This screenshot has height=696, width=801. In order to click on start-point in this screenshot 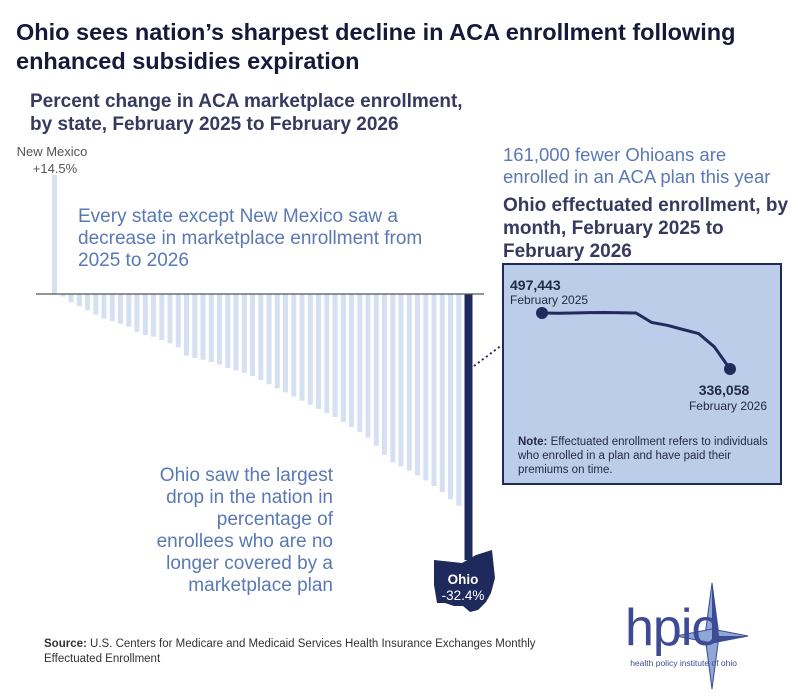, I will do `click(542, 313)`.